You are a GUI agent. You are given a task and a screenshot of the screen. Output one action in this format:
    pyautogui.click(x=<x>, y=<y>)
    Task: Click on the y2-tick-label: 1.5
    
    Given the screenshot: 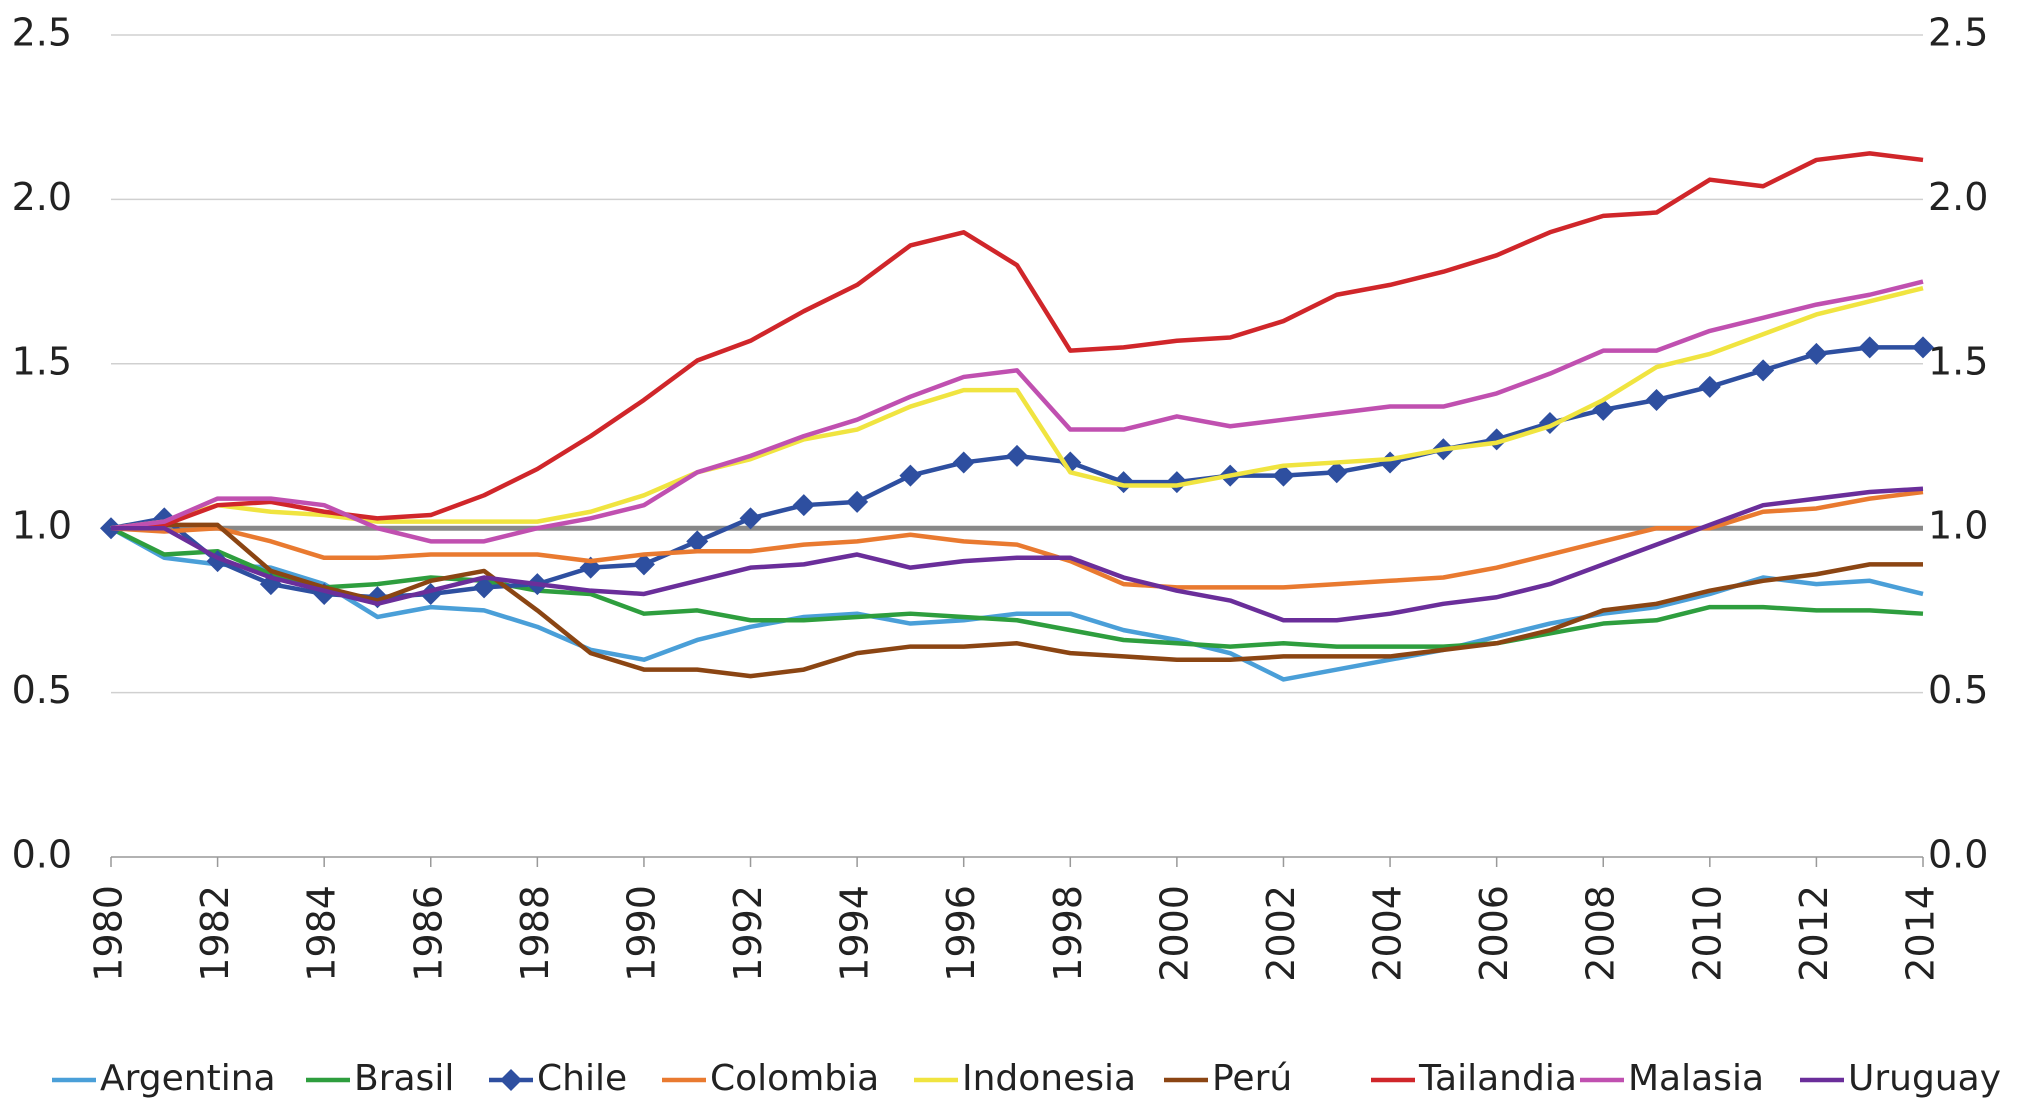 What is the action you would take?
    pyautogui.click(x=1958, y=361)
    